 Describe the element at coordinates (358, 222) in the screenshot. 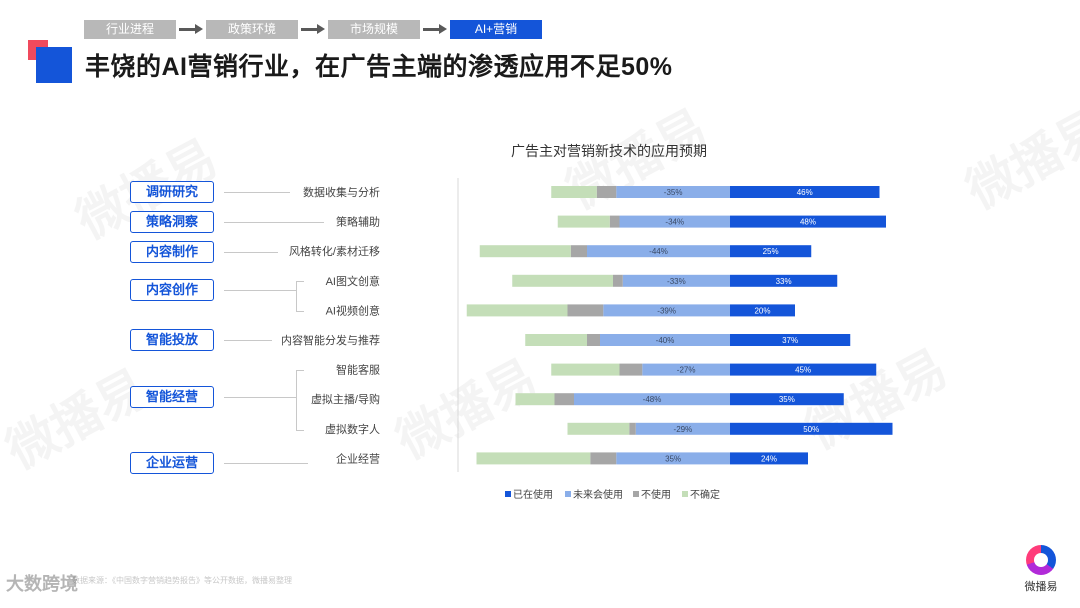

I see `category-label: 策略辅助` at that location.